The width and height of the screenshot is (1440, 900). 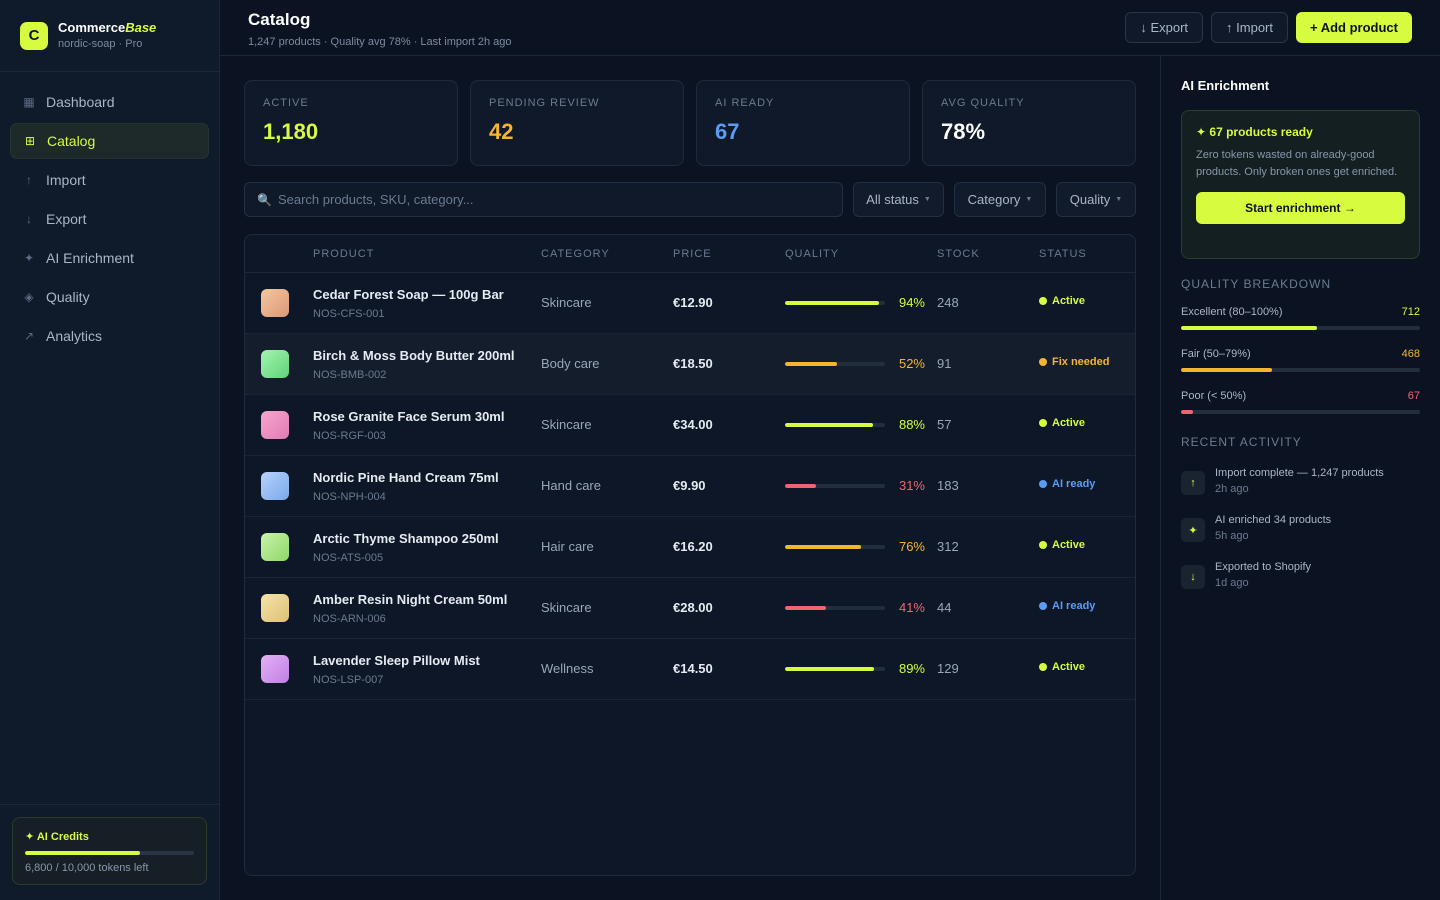 I want to click on activity-item: ↓ Exported to Shopify 1d ago, so click(x=1300, y=575).